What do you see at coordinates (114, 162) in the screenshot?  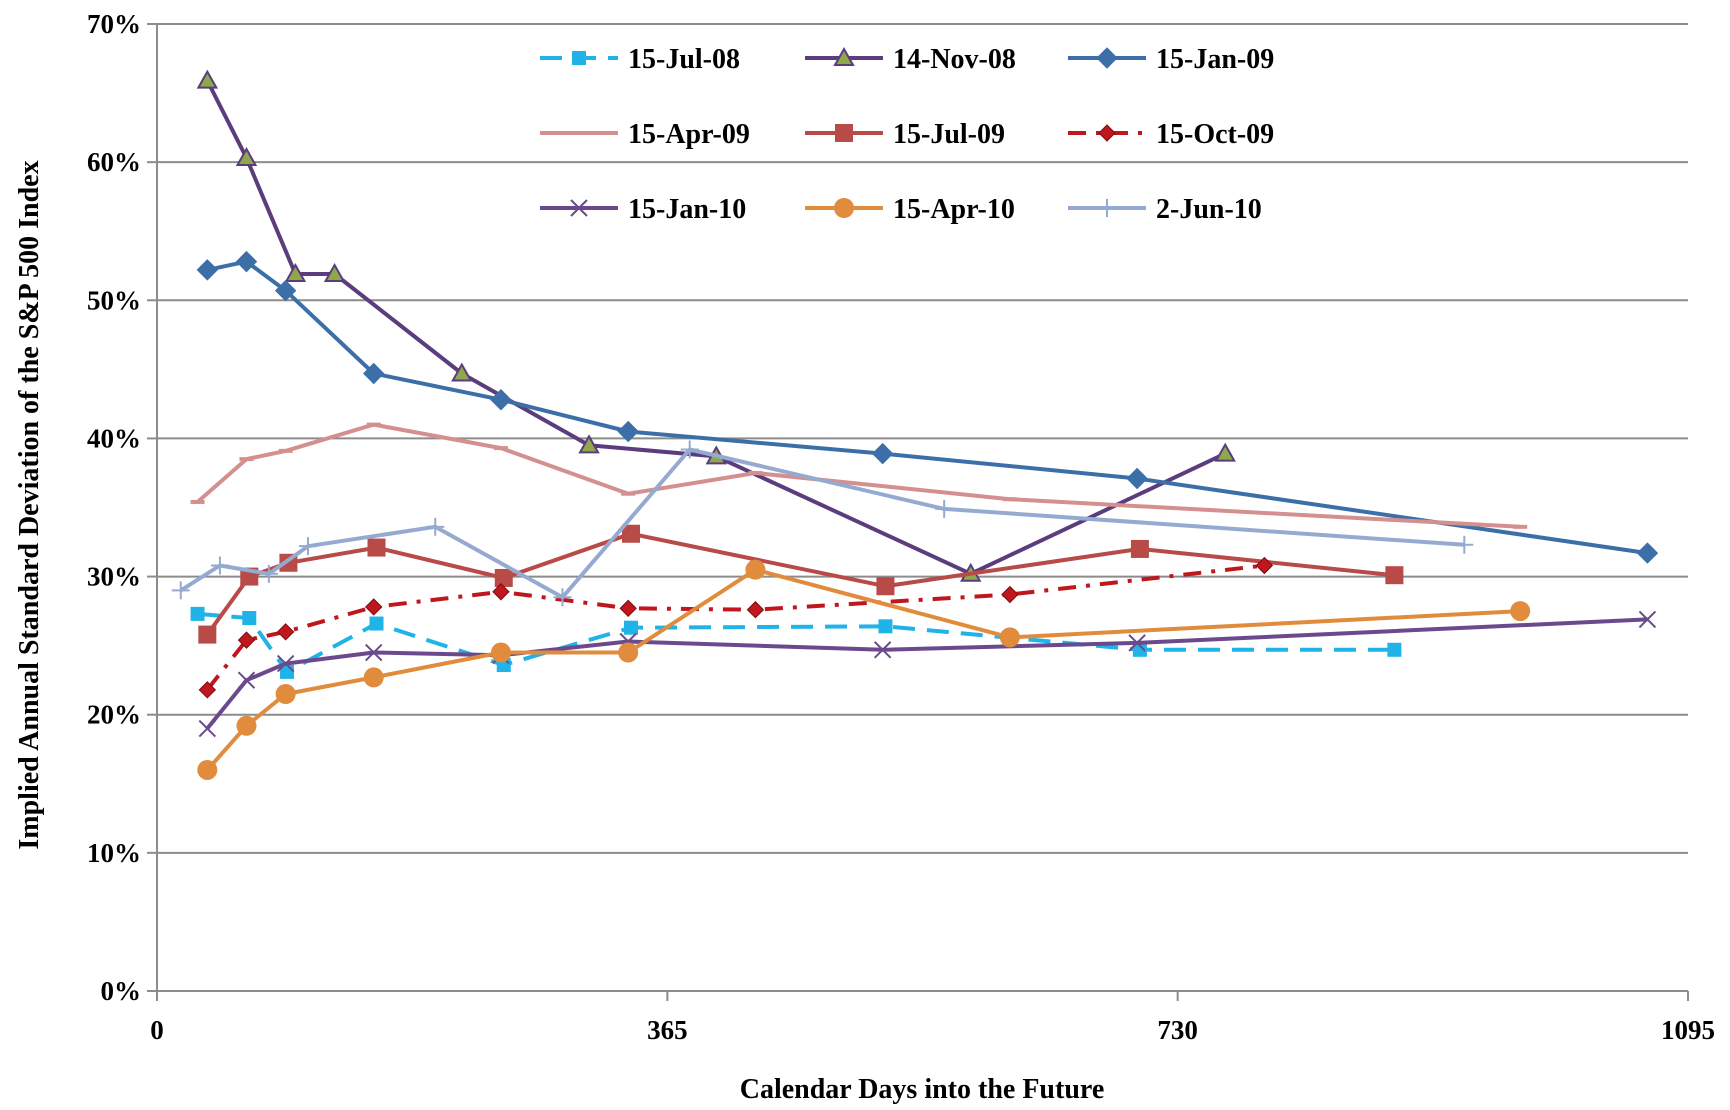 I see `y-tick-label: 60%` at bounding box center [114, 162].